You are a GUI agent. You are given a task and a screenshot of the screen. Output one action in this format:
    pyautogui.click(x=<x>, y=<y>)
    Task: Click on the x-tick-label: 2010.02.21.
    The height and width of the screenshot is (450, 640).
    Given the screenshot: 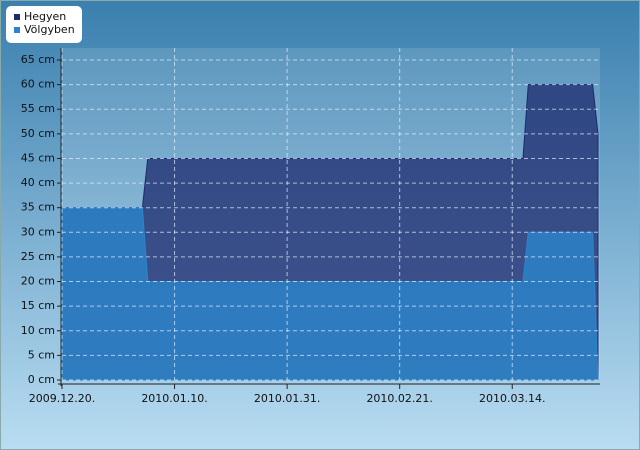 What is the action you would take?
    pyautogui.click(x=399, y=398)
    